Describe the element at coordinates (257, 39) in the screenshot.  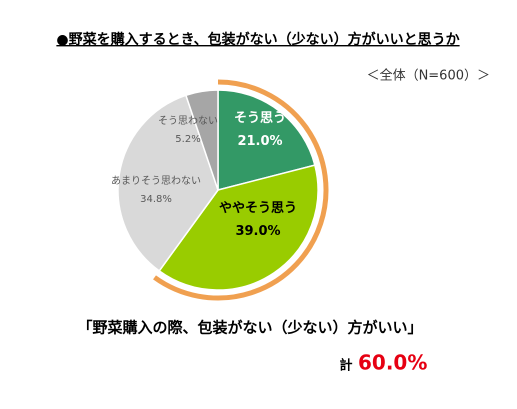
I see `chart-title: ●野菜を購入するとき、包装がない（少ない）方がいいと思うか` at that location.